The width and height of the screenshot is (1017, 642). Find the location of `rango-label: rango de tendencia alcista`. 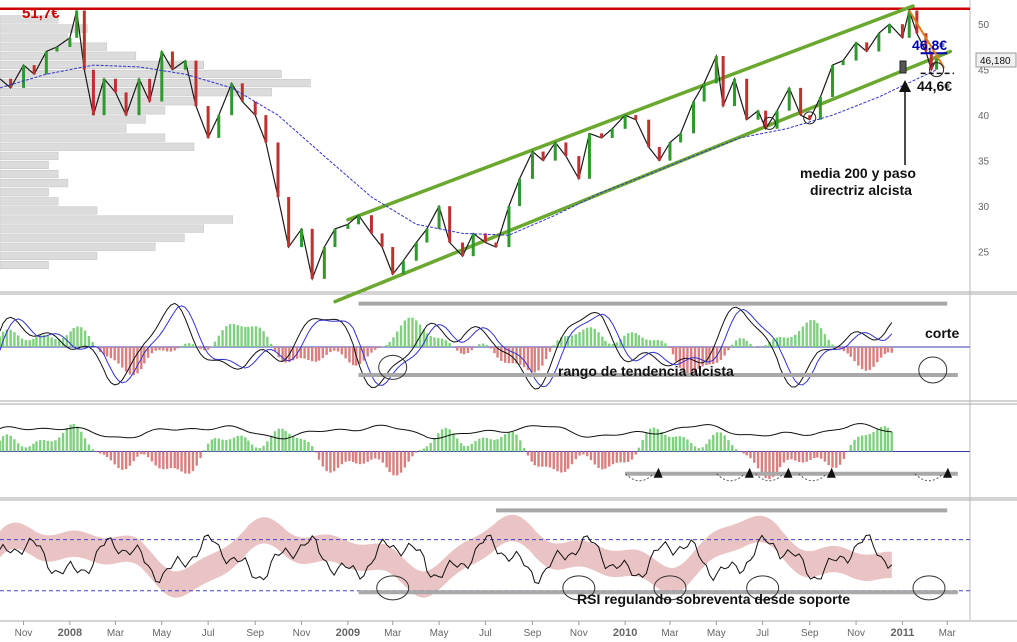

rango-label: rango de tendencia alcista is located at coordinates (646, 371).